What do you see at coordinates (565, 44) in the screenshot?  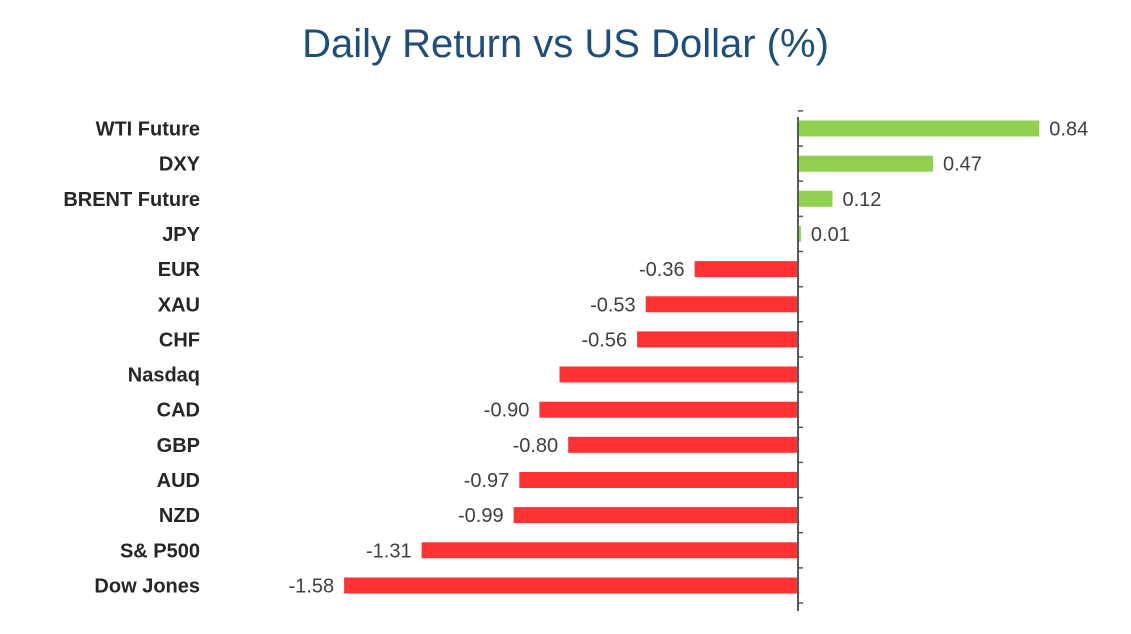 I see `chart-title: Daily Return vs US Dollar (%)` at bounding box center [565, 44].